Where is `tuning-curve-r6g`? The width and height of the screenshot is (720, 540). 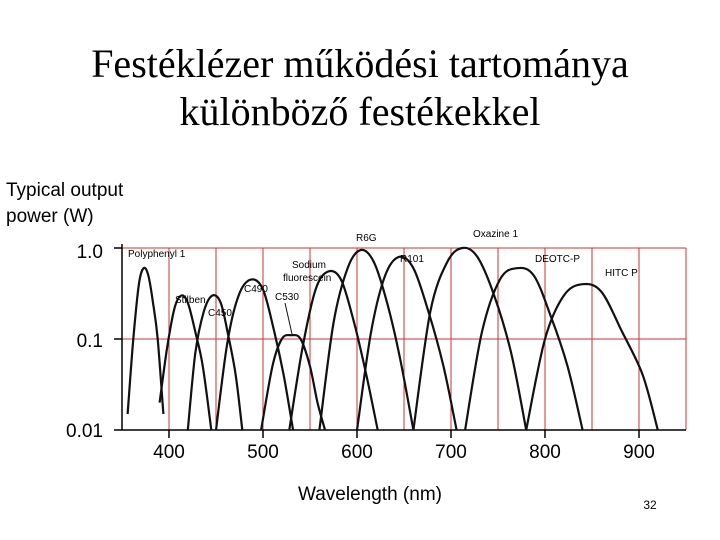
tuning-curve-r6g is located at coordinates (366, 339).